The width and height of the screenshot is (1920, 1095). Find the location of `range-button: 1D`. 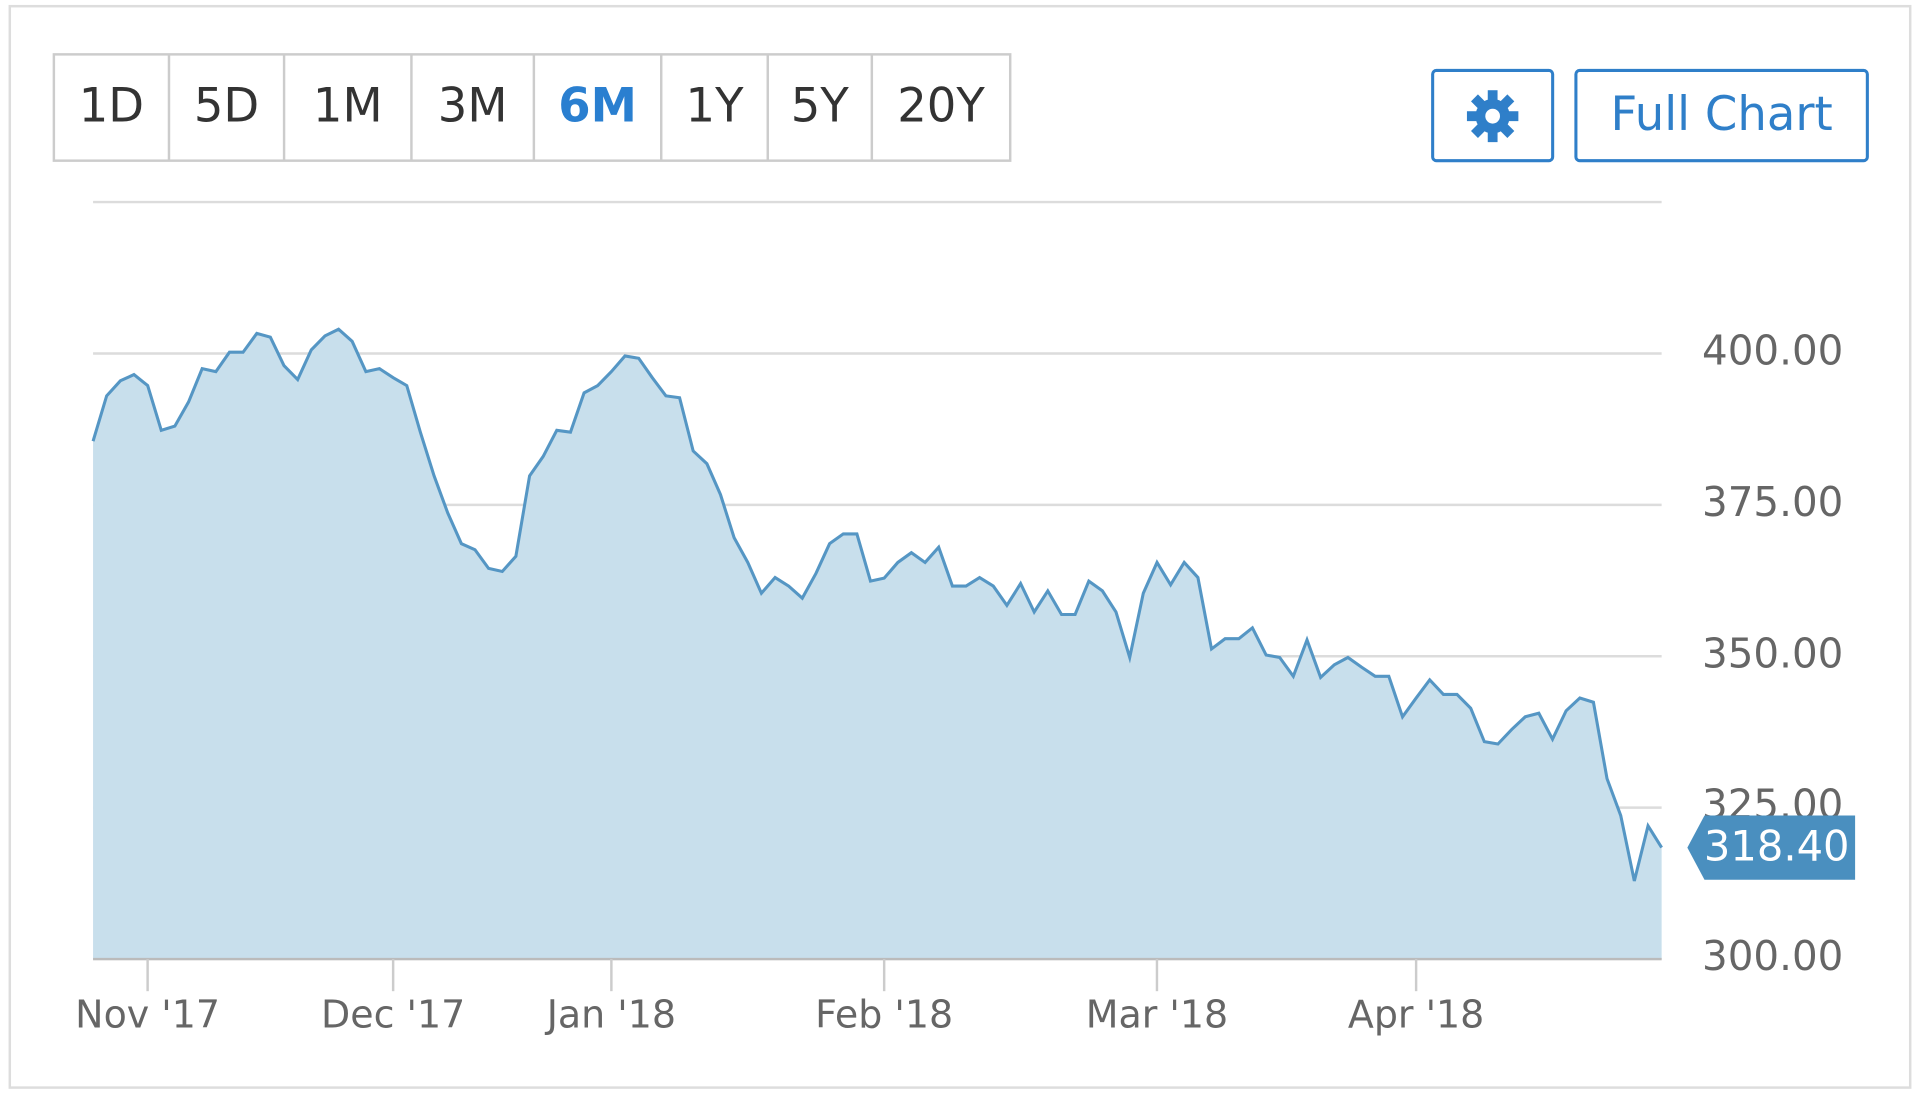

range-button: 1D is located at coordinates (111, 106).